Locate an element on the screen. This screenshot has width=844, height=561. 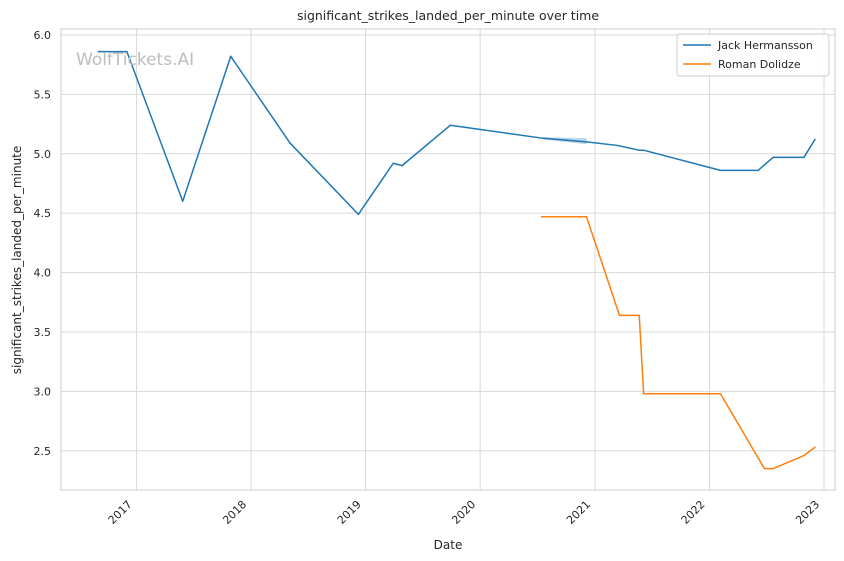
x-tick-label: 2020 is located at coordinates (463, 512).